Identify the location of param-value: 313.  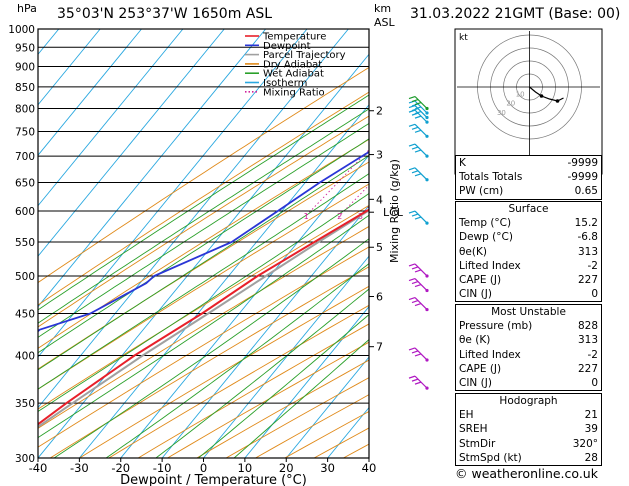
(587, 251).